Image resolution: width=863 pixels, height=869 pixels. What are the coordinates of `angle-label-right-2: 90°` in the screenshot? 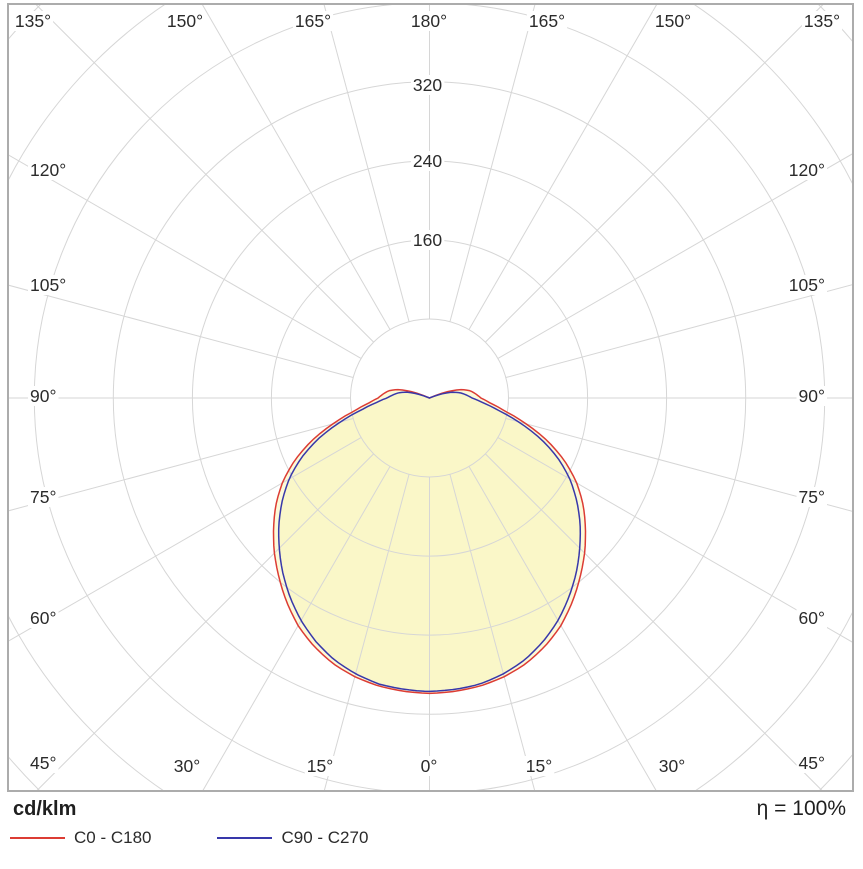 It's located at (812, 396).